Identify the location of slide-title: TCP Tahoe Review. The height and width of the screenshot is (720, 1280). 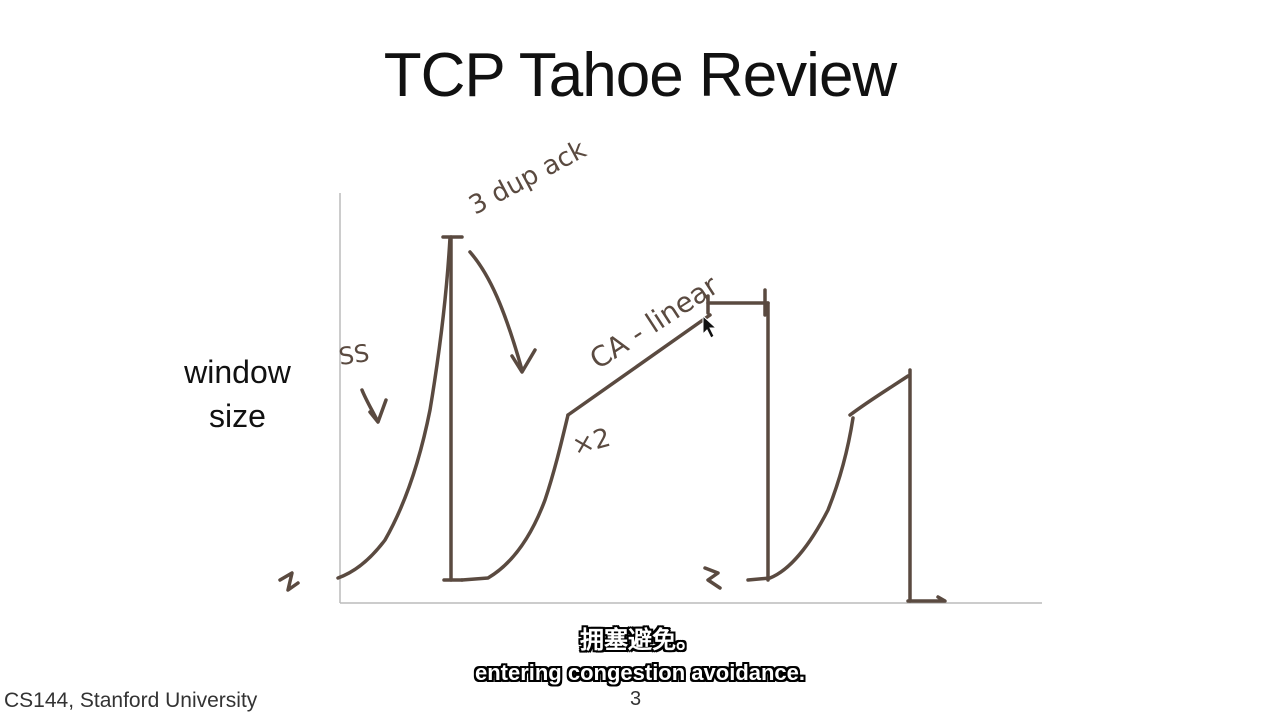
(640, 75).